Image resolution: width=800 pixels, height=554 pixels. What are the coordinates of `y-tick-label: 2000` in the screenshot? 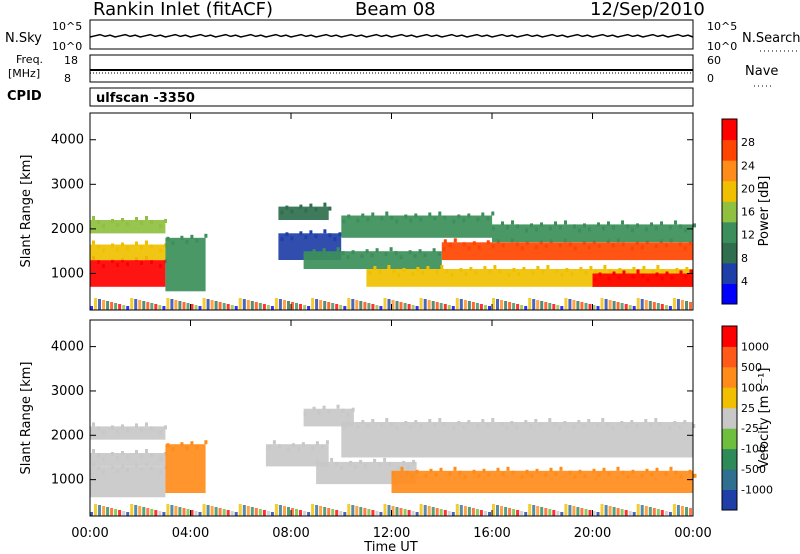 It's located at (67, 435).